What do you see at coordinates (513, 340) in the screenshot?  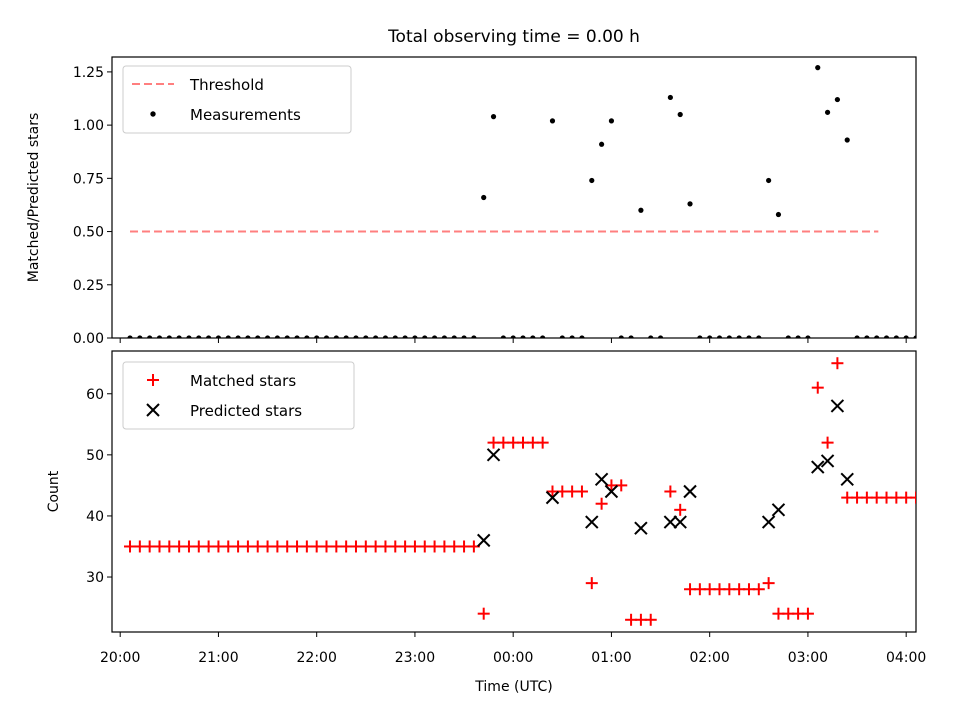 I see `ratio-x-ticks` at bounding box center [513, 340].